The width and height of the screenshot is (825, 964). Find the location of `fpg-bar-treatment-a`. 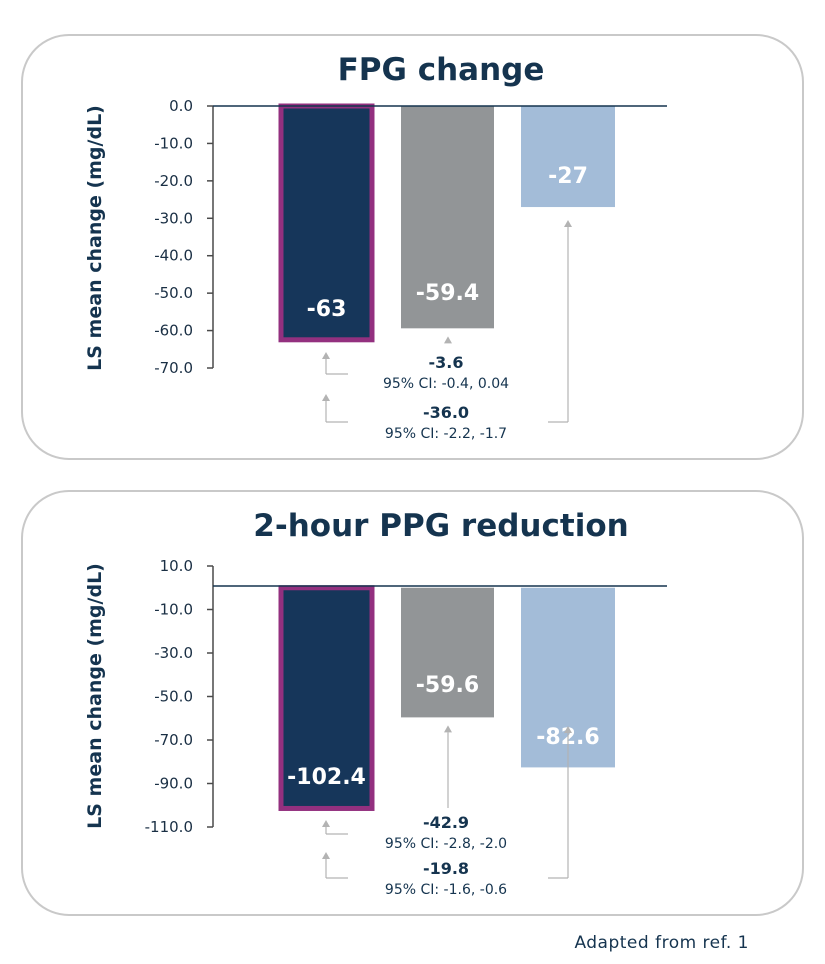

fpg-bar-treatment-a is located at coordinates (326, 223).